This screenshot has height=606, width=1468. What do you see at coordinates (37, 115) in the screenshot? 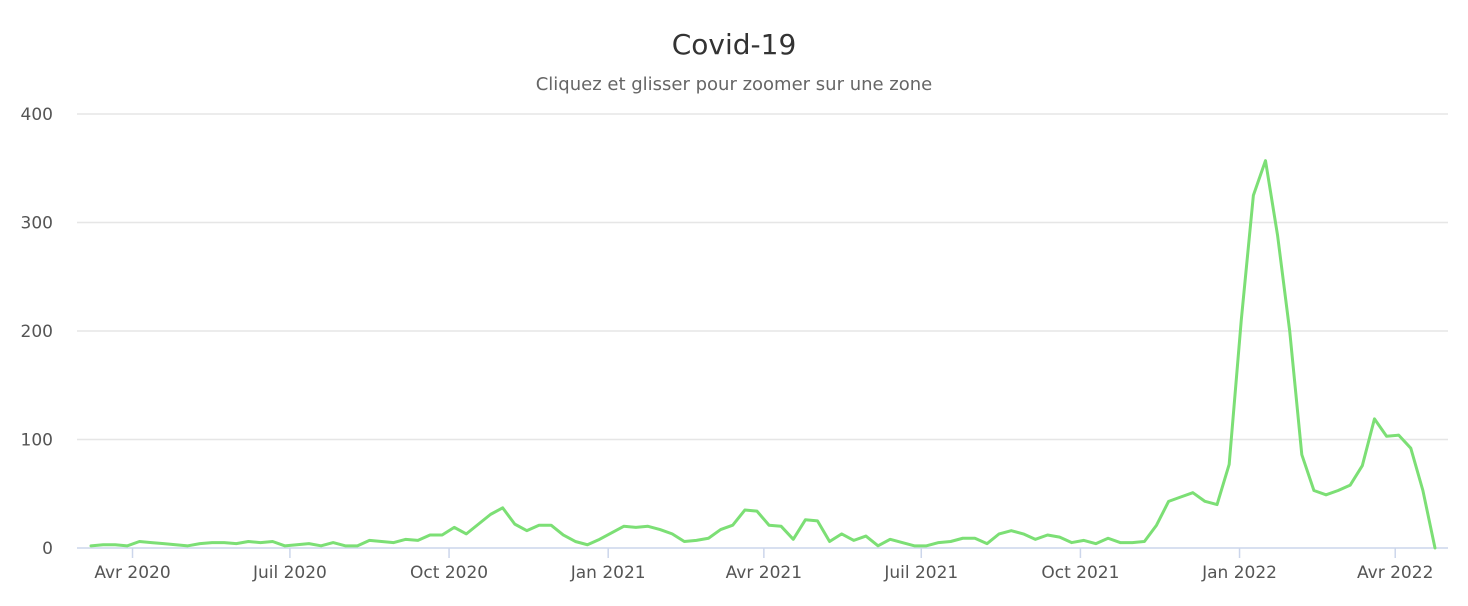
I see `y-tick-label: 400` at bounding box center [37, 115].